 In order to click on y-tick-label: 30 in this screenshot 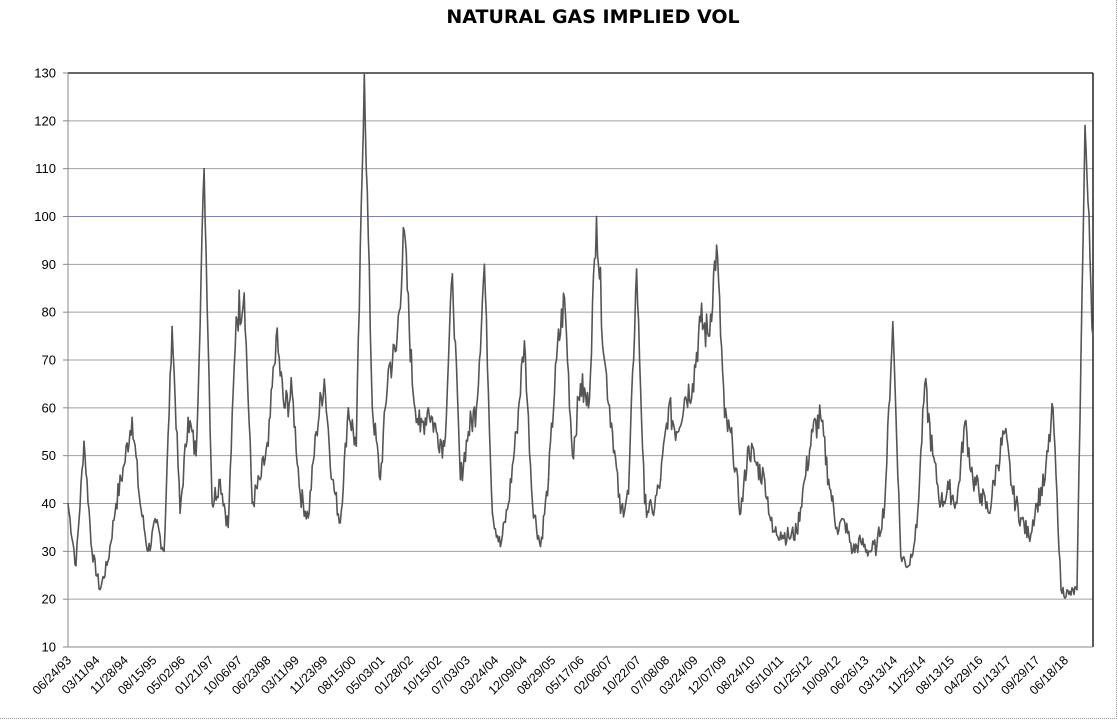, I will do `click(49, 551)`.